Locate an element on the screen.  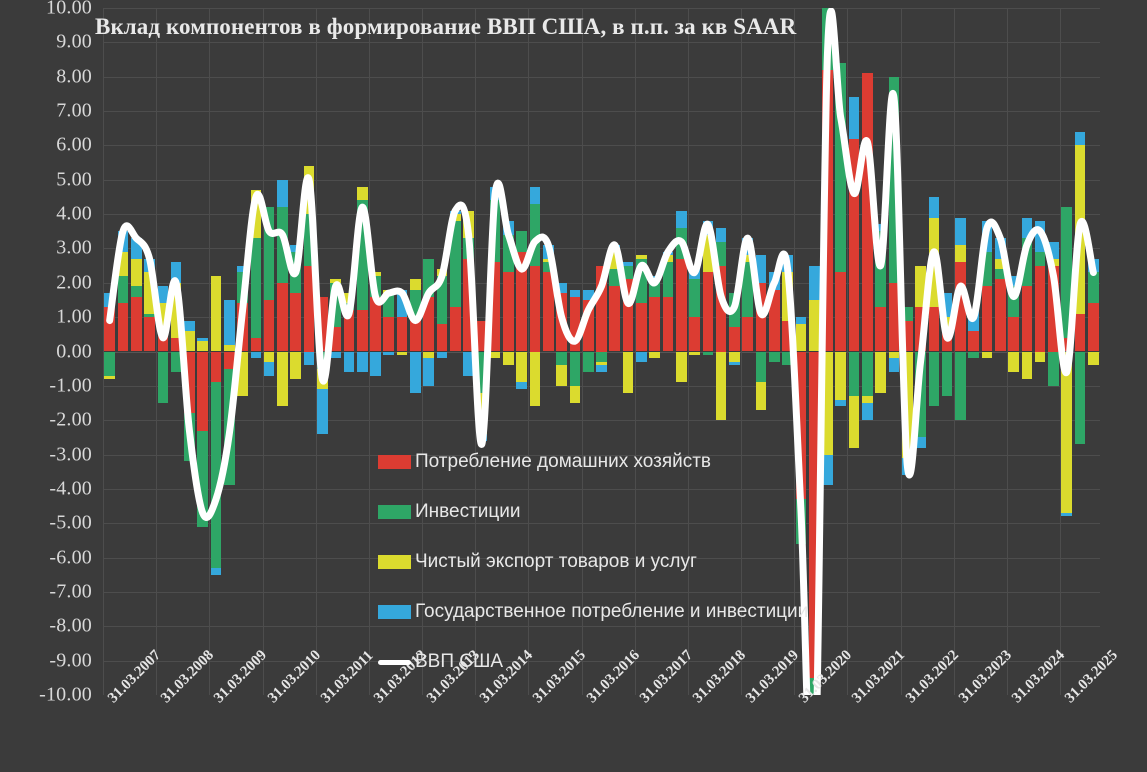
y-axis-tick-label: -10.00 is located at coordinates (65, 694).